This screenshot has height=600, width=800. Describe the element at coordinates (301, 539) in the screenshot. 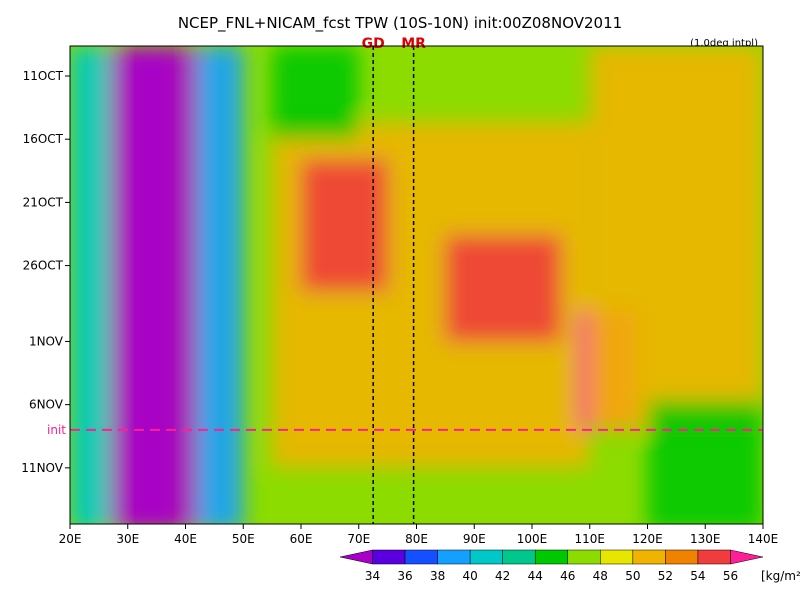

I see `x-tick-label: 60E` at that location.